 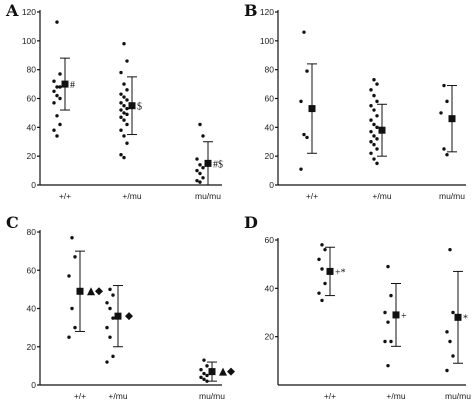 I want to click on significance-annotation: *, so click(x=465, y=318).